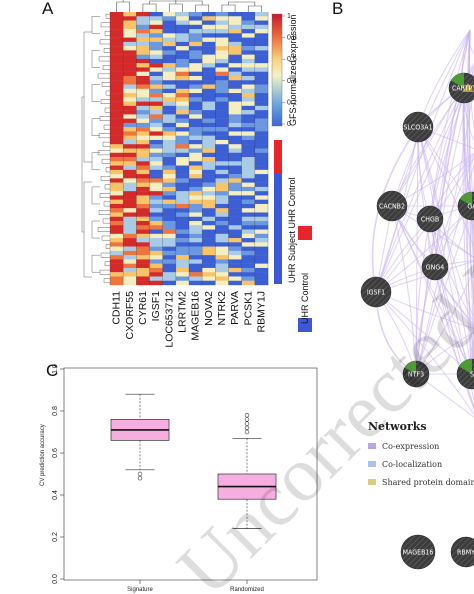 This screenshot has width=474, height=594. I want to click on network-node-label: MAGEB16, so click(418, 553).